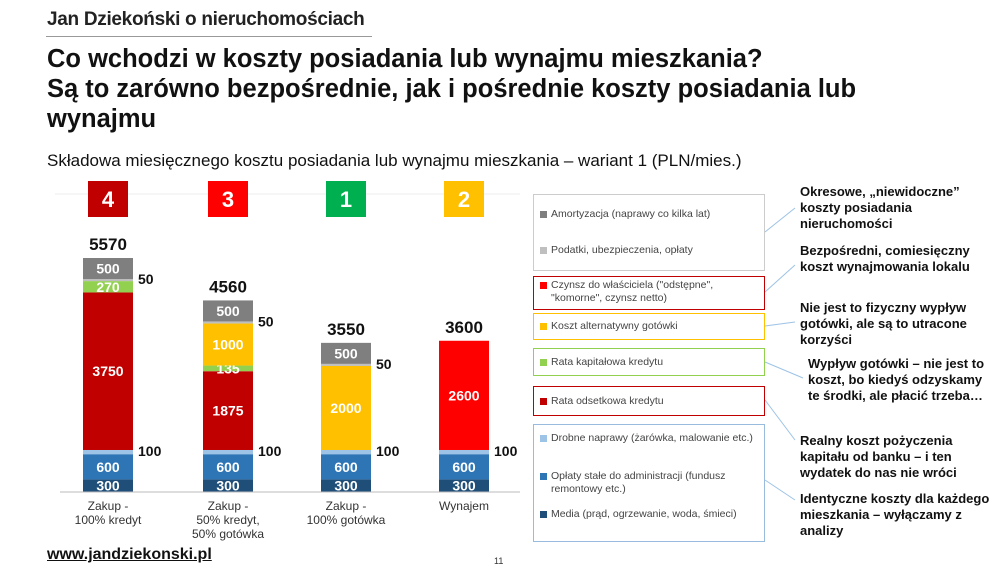 The image size is (1000, 576). What do you see at coordinates (607, 362) in the screenshot?
I see `legend-label: Rata kapitałowa kredytu` at bounding box center [607, 362].